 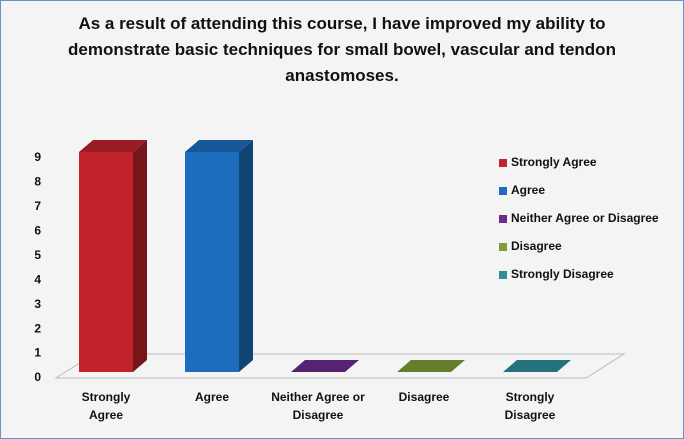 What do you see at coordinates (37, 304) in the screenshot?
I see `y-tick-label: 3` at bounding box center [37, 304].